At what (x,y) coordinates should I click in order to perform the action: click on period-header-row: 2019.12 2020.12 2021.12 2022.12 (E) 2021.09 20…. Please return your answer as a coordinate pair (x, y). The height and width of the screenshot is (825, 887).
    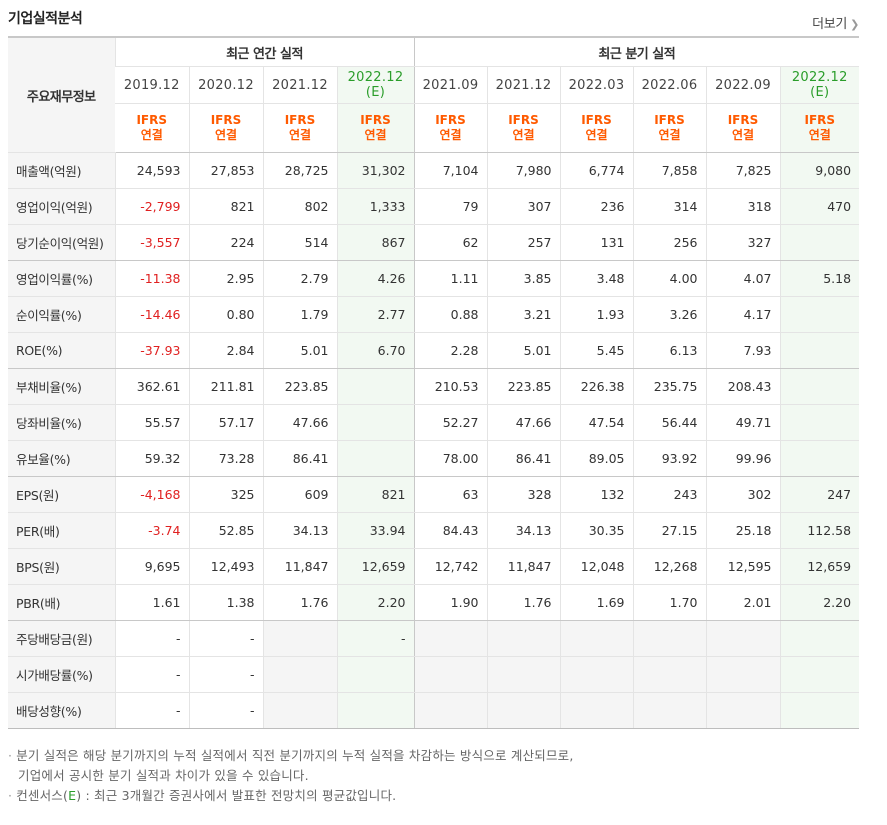
    Looking at the image, I should click on (434, 85).